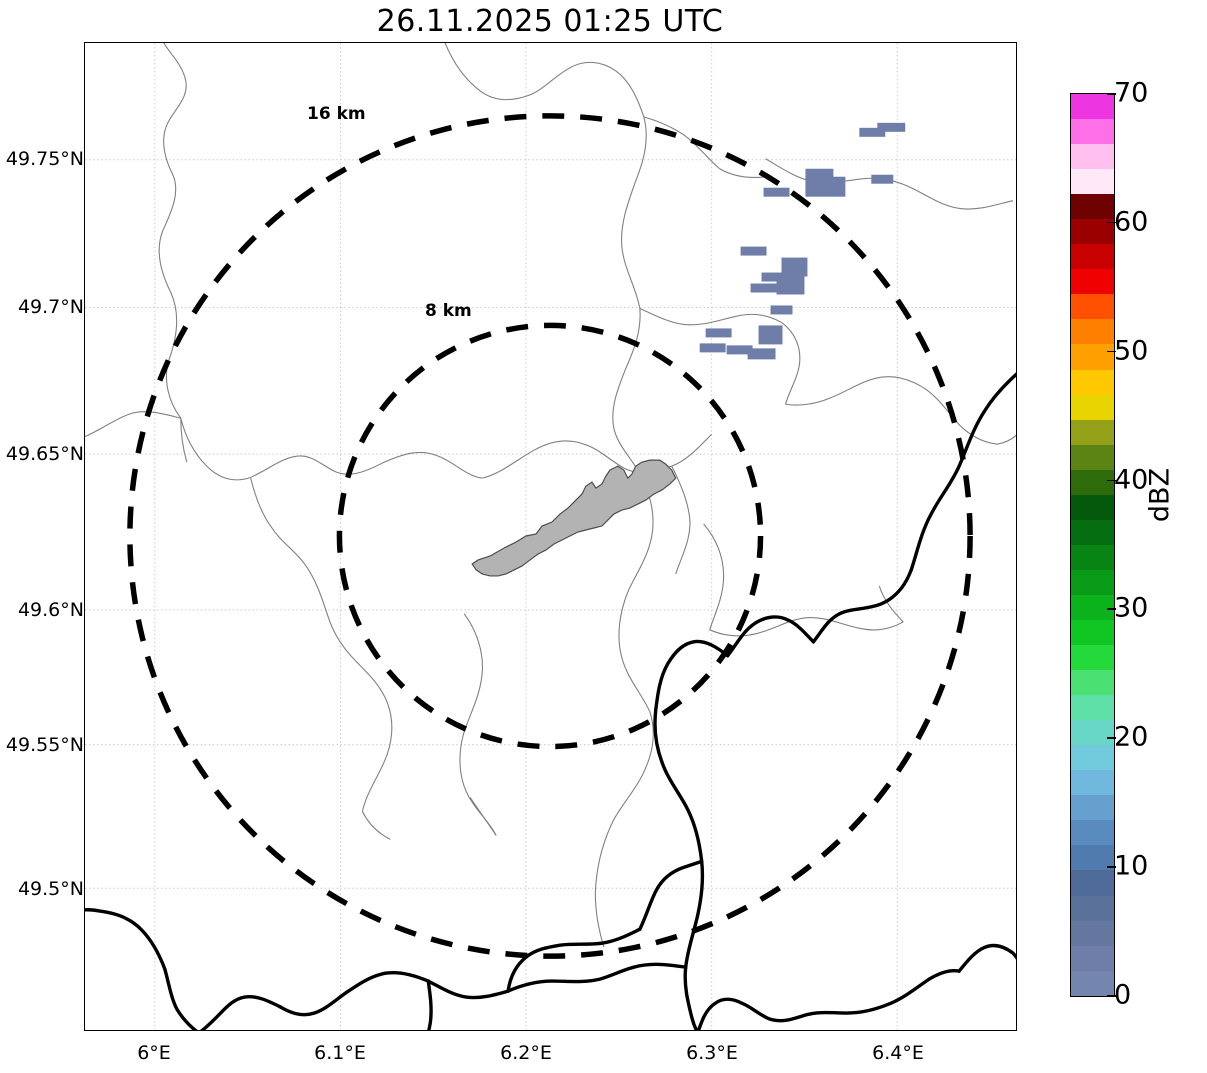 The width and height of the screenshot is (1207, 1073). What do you see at coordinates (1131, 480) in the screenshot?
I see `colorbar-tick-label: 40` at bounding box center [1131, 480].